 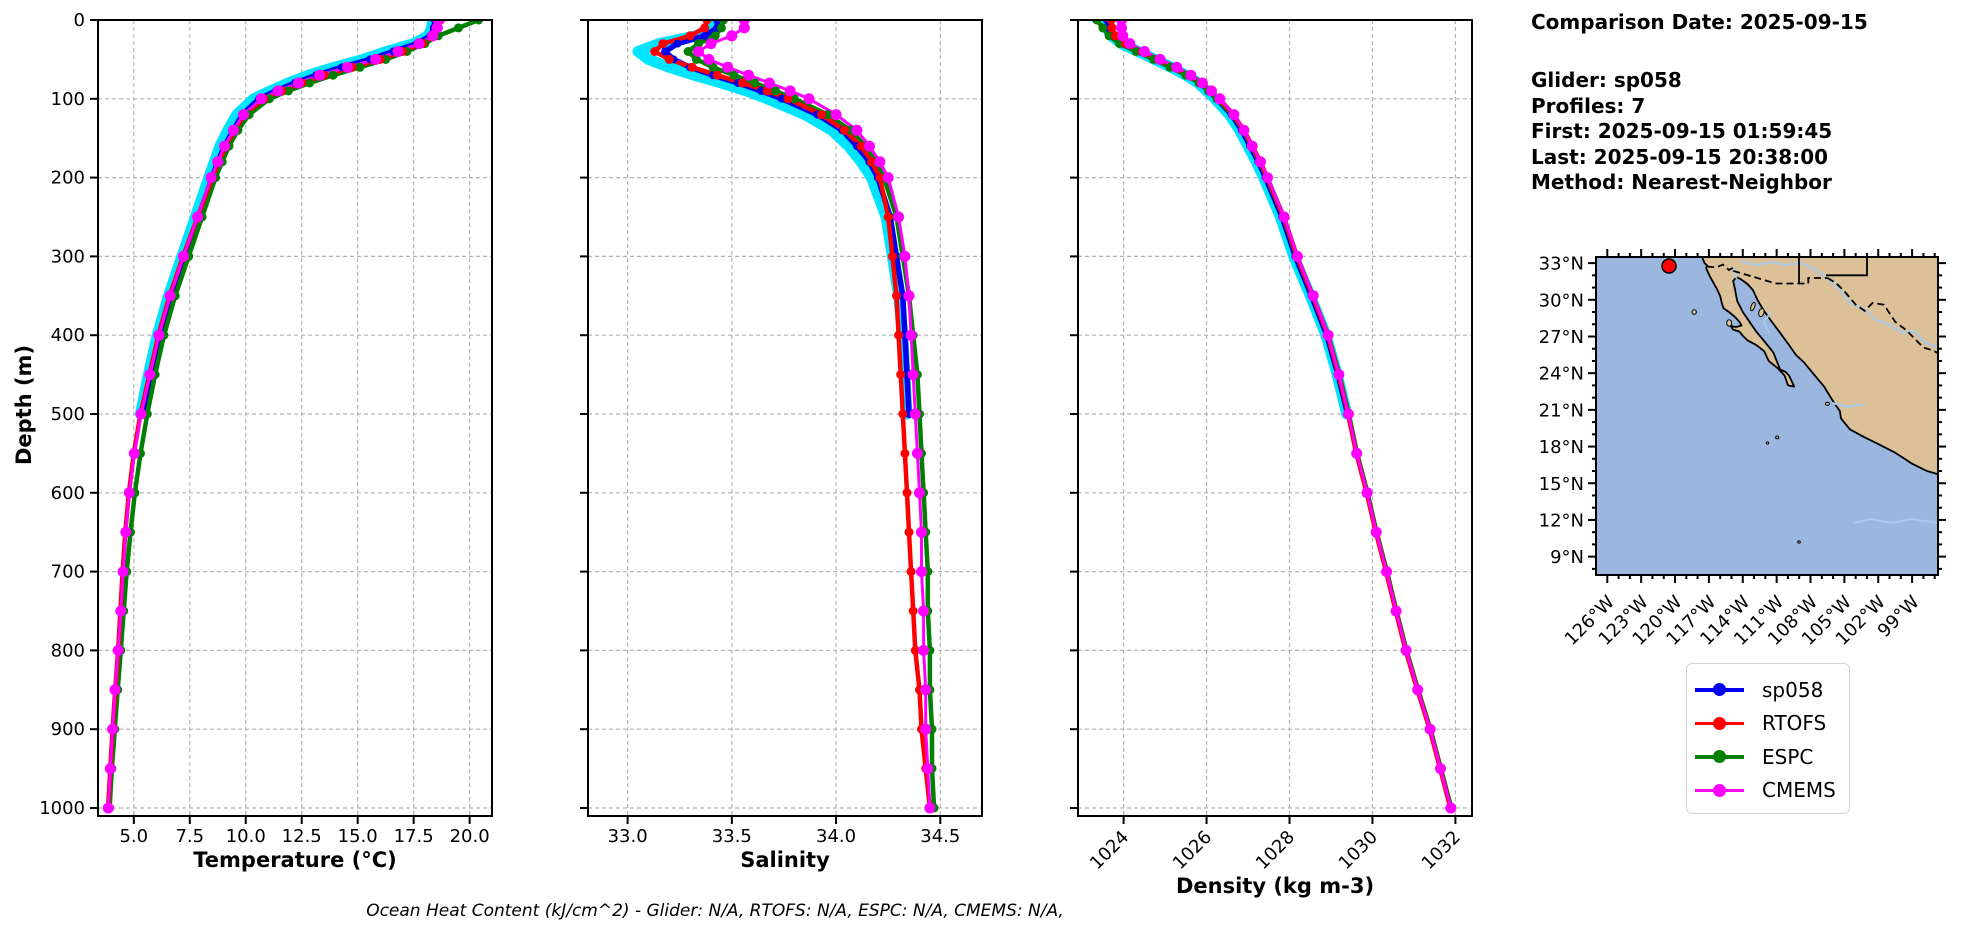 What do you see at coordinates (1358, 850) in the screenshot?
I see `x-tick-label: 1030` at bounding box center [1358, 850].